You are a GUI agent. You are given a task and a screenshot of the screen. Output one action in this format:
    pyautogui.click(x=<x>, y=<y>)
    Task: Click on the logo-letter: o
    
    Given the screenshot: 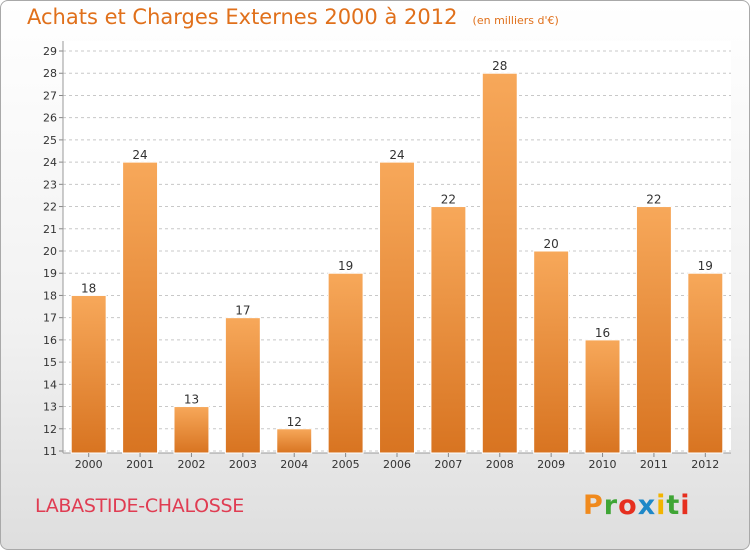 What is the action you would take?
    pyautogui.click(x=628, y=505)
    